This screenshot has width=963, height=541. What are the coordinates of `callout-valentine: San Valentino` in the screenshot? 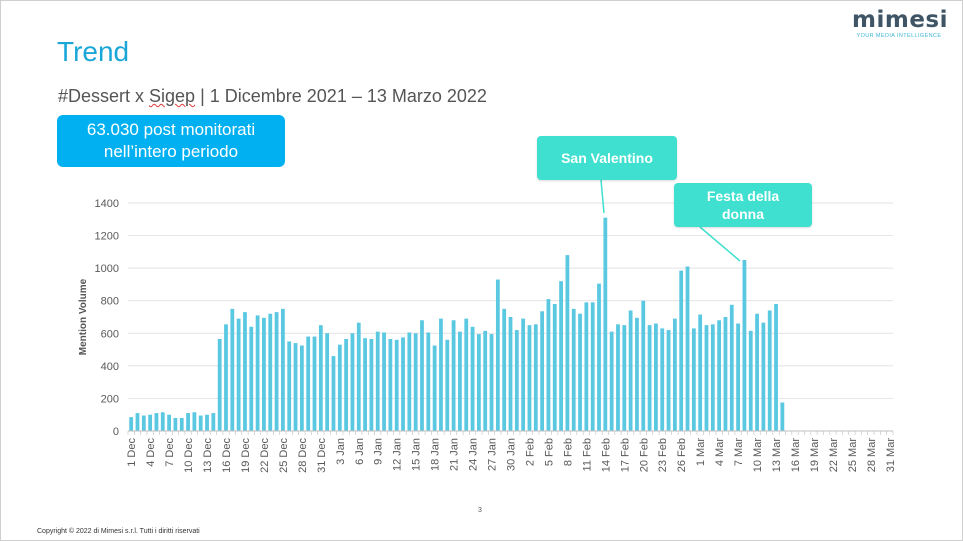 It's located at (607, 158).